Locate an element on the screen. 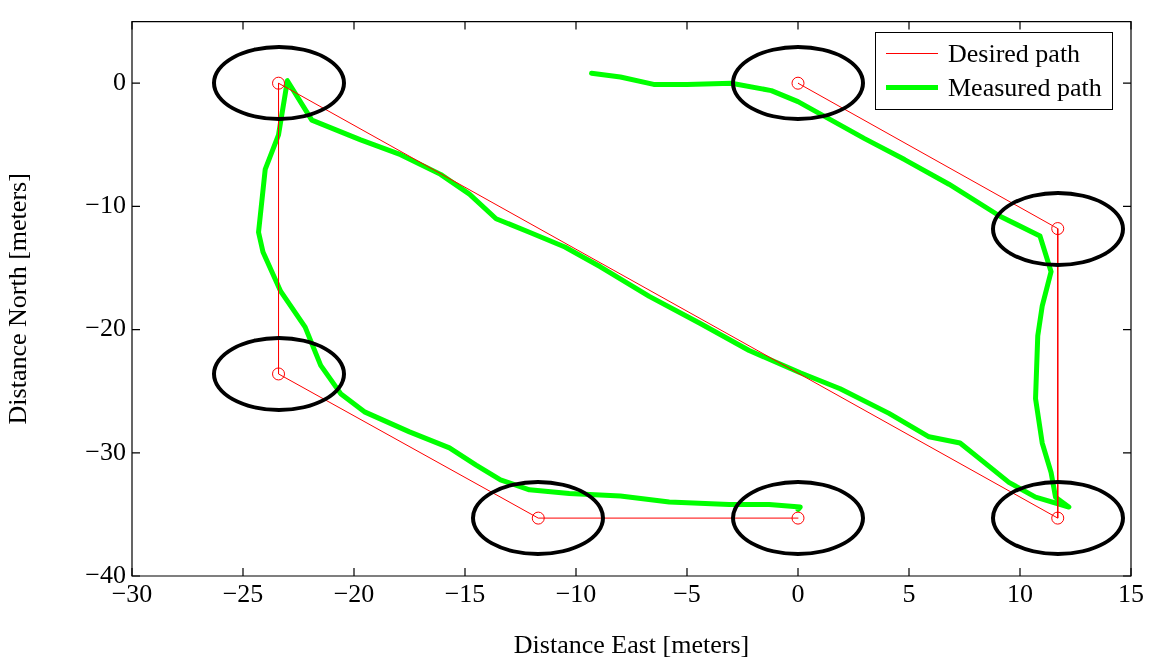  y-tick-label: −10 is located at coordinates (105, 205).